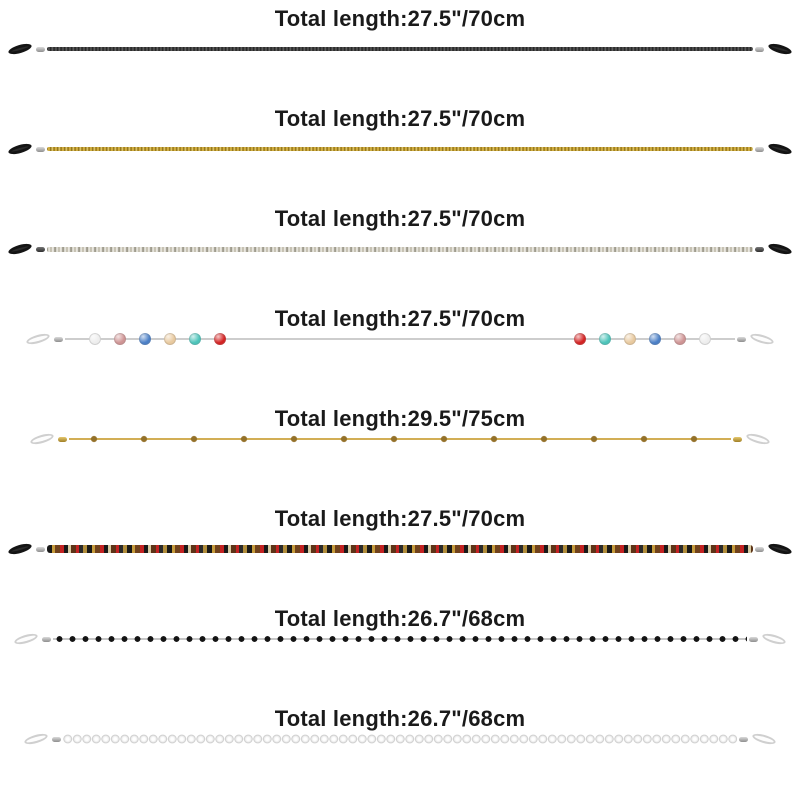  I want to click on crystal-bead-group-right, so click(642, 339).